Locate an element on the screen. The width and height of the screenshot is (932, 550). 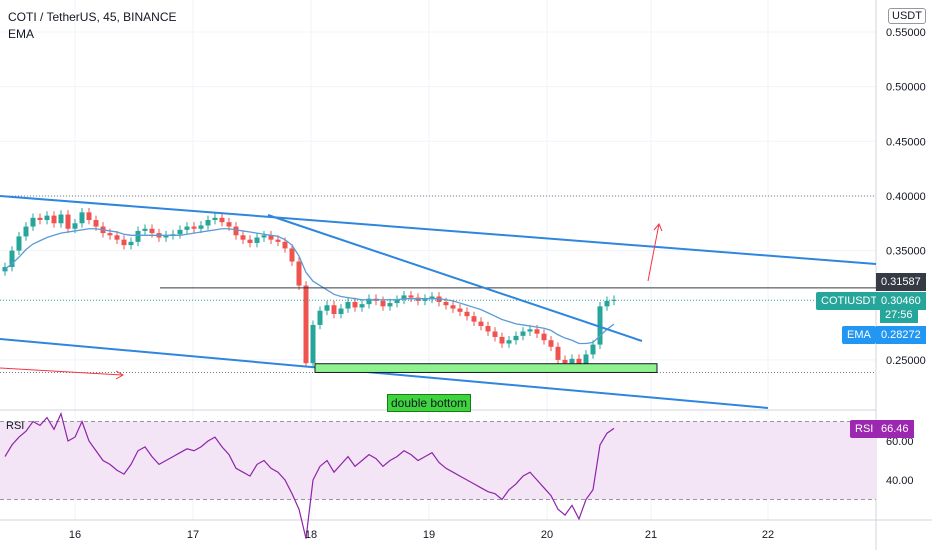
left-arrow-line is located at coordinates (61, 371).